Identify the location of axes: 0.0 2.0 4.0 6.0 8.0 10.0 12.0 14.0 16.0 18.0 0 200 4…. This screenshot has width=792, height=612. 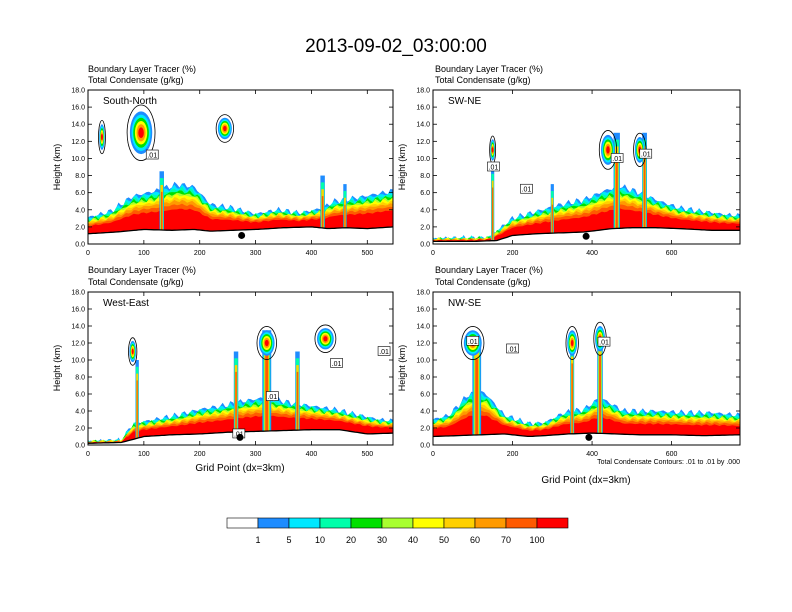
(578, 172).